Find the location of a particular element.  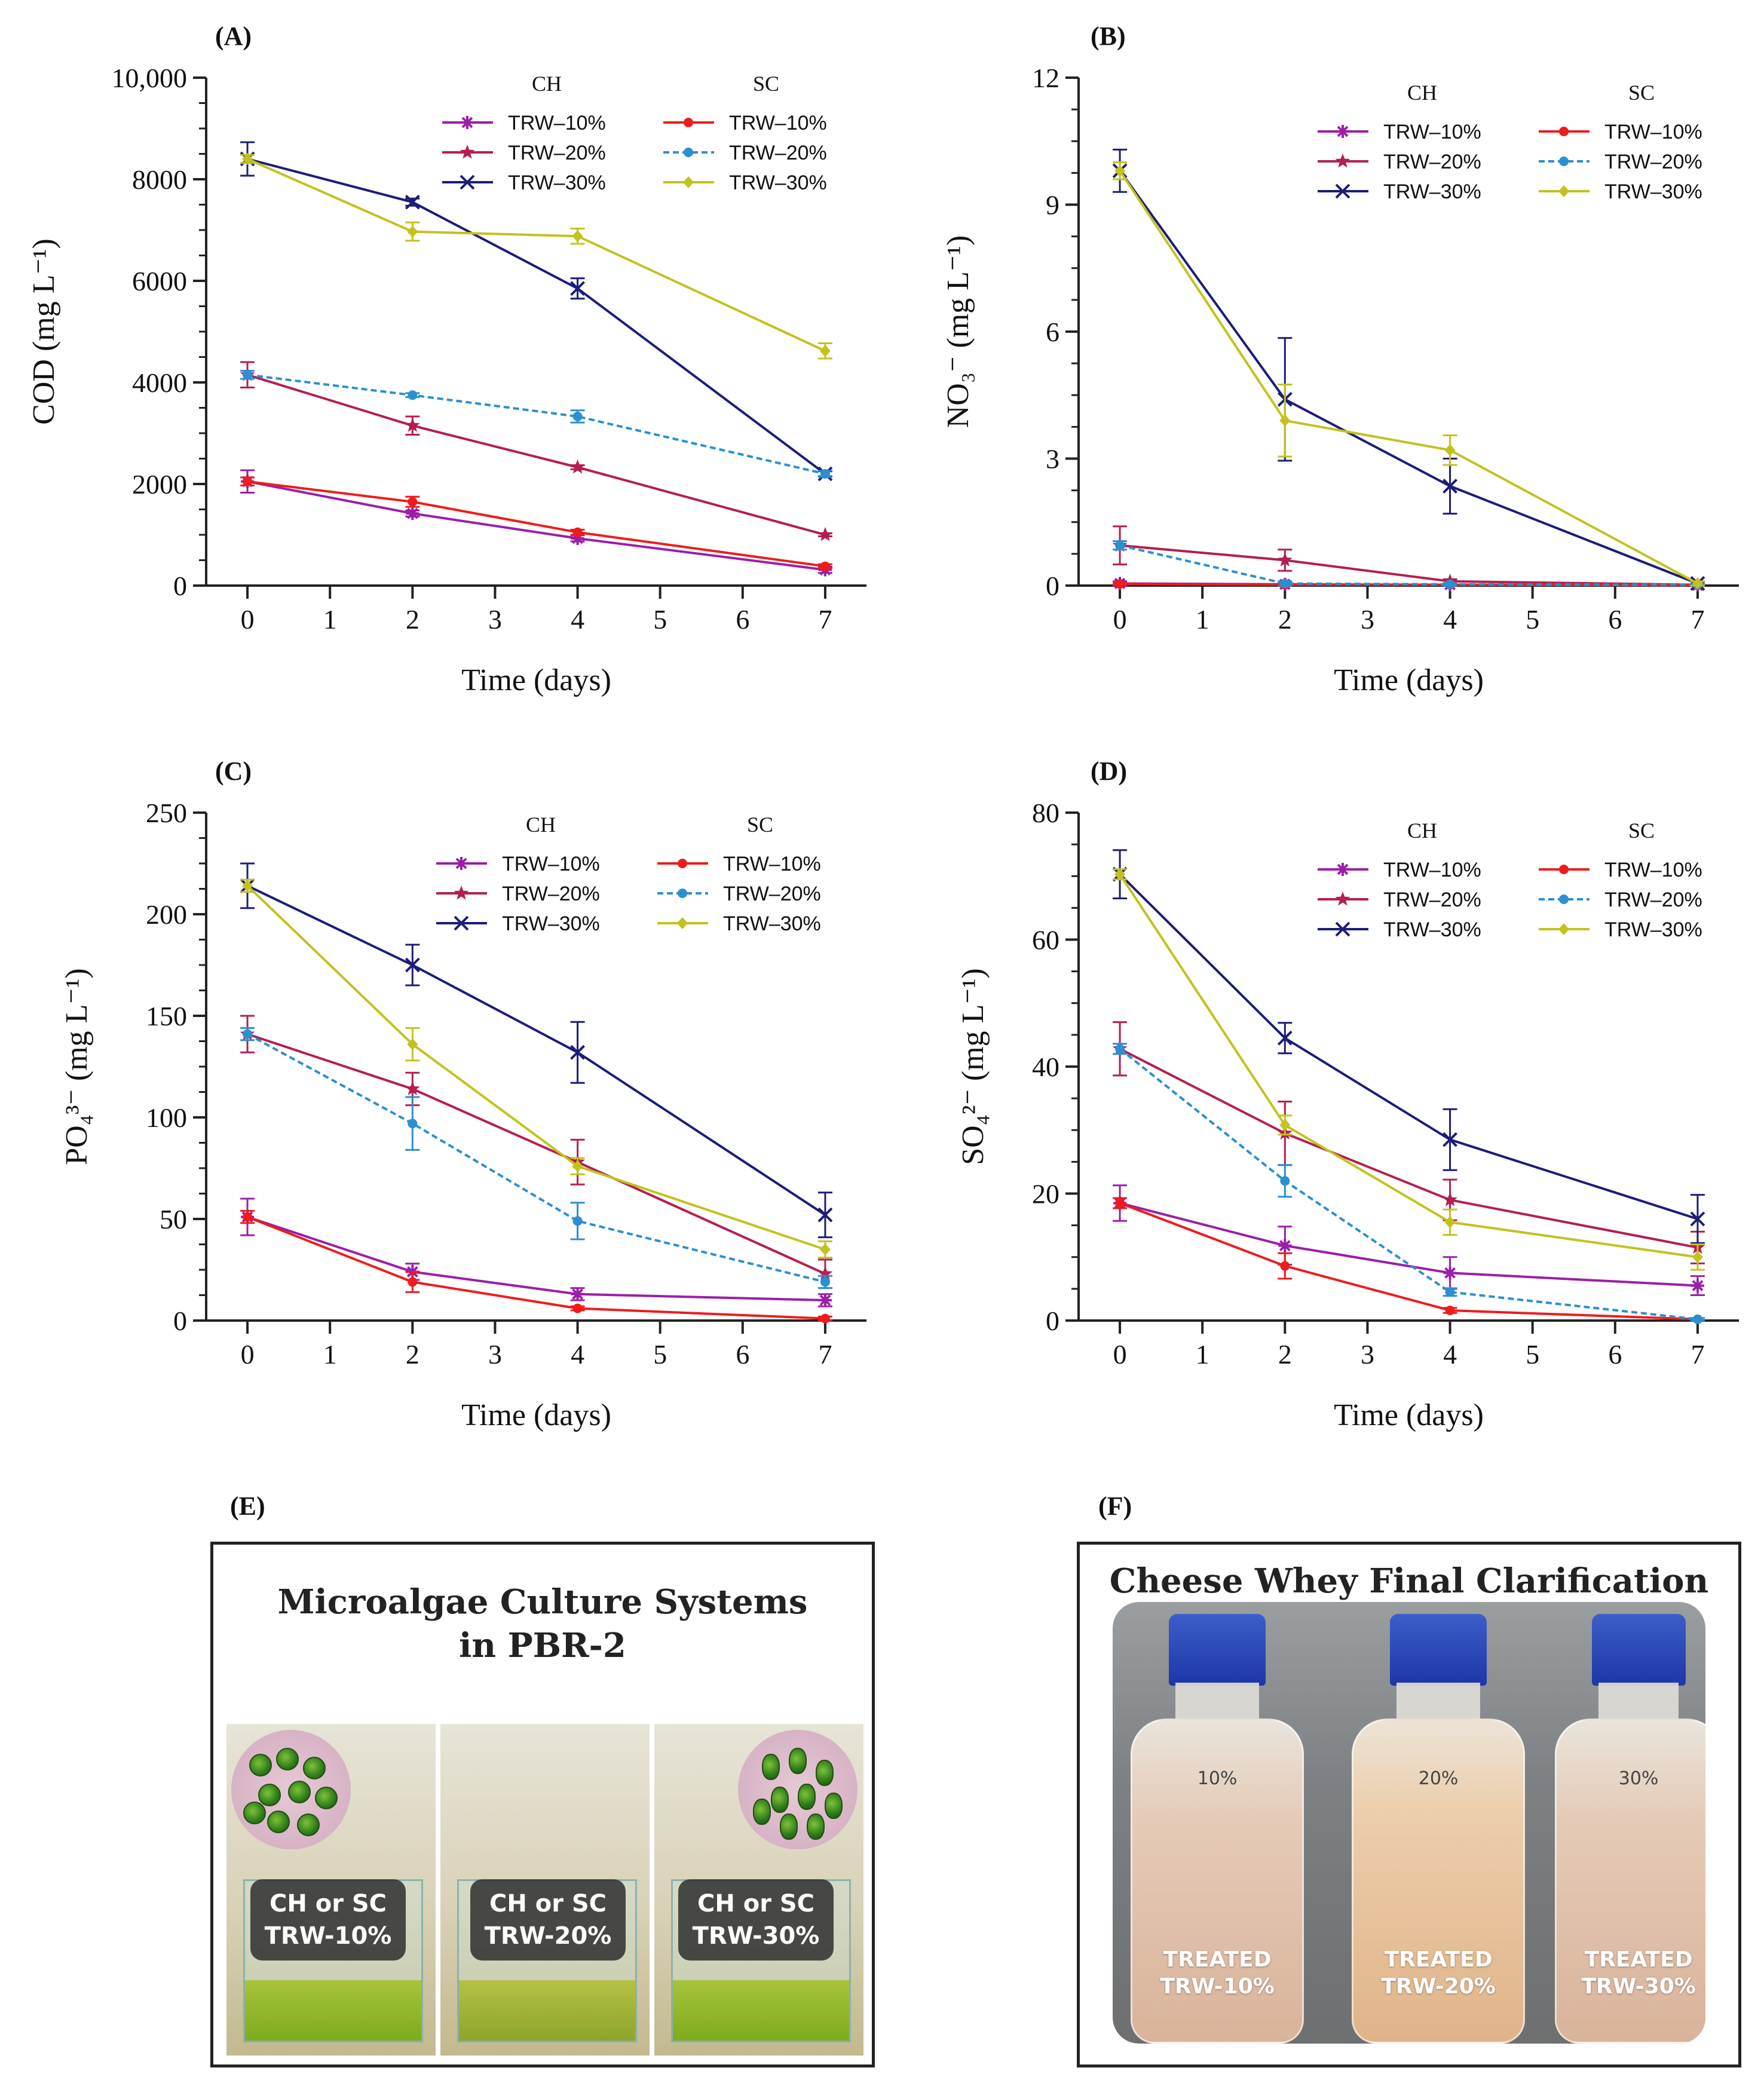

culture-chip-20: CH or SC TRW-20% is located at coordinates (548, 1920).